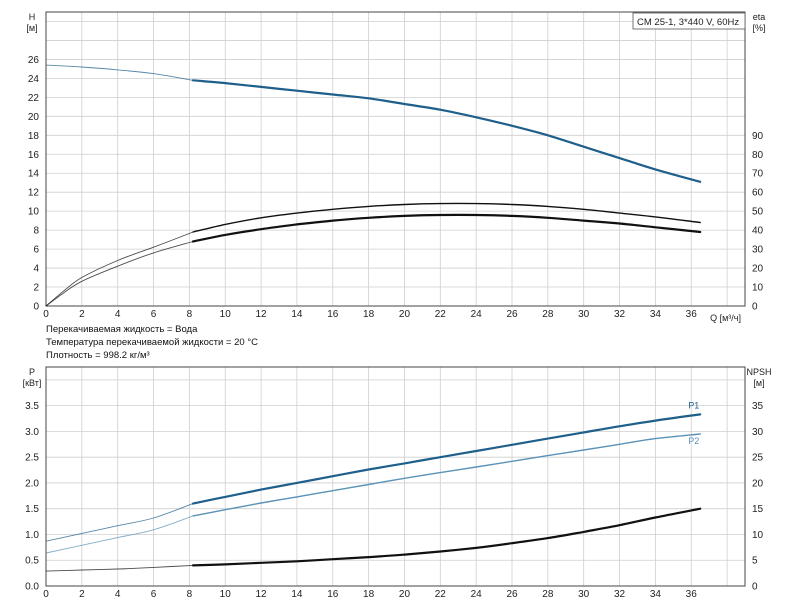 This screenshot has height=600, width=800. I want to click on top-x-tick-label: 2, so click(82, 314).